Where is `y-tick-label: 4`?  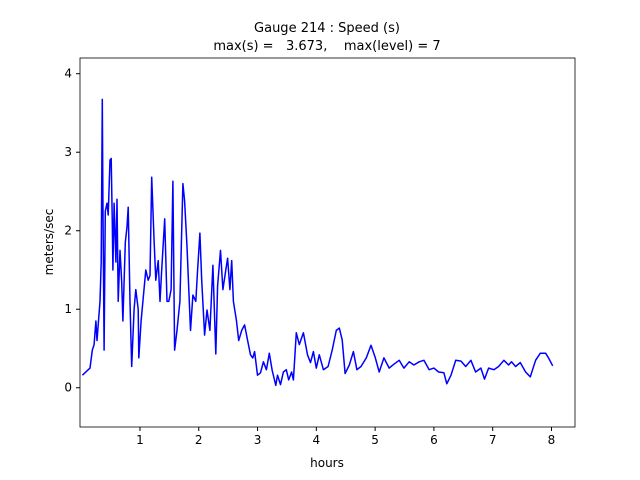 y-tick-label: 4 is located at coordinates (68, 74).